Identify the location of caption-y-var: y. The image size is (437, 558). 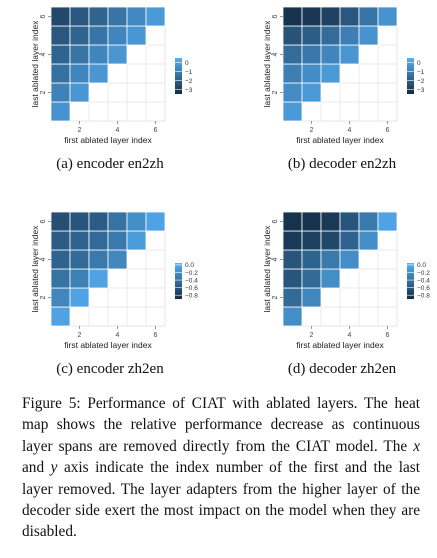
(54, 468).